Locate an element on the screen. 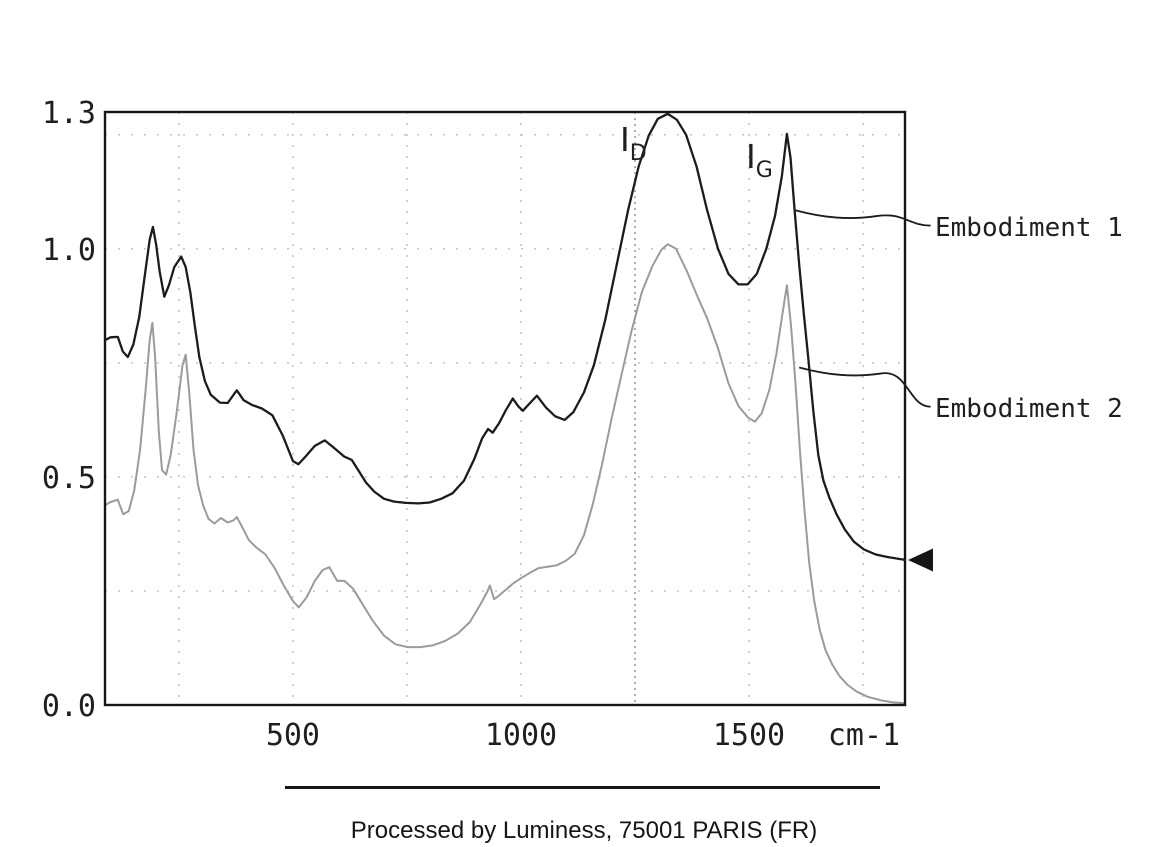  y-tick-label: 0.5 is located at coordinates (69, 478).